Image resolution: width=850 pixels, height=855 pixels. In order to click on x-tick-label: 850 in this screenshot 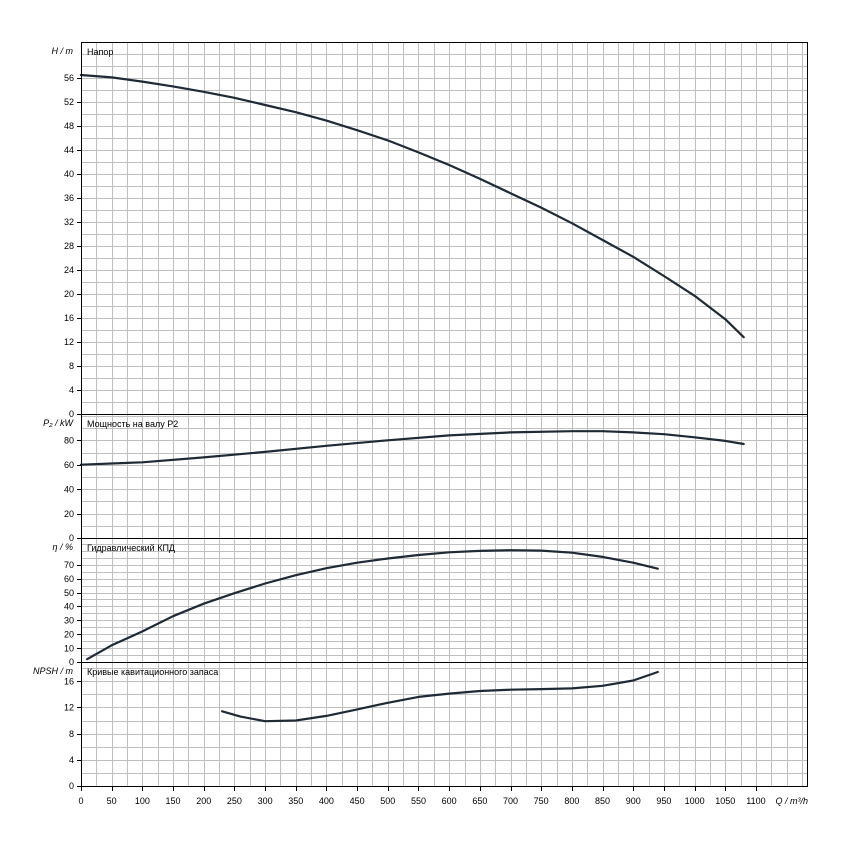, I will do `click(602, 801)`.